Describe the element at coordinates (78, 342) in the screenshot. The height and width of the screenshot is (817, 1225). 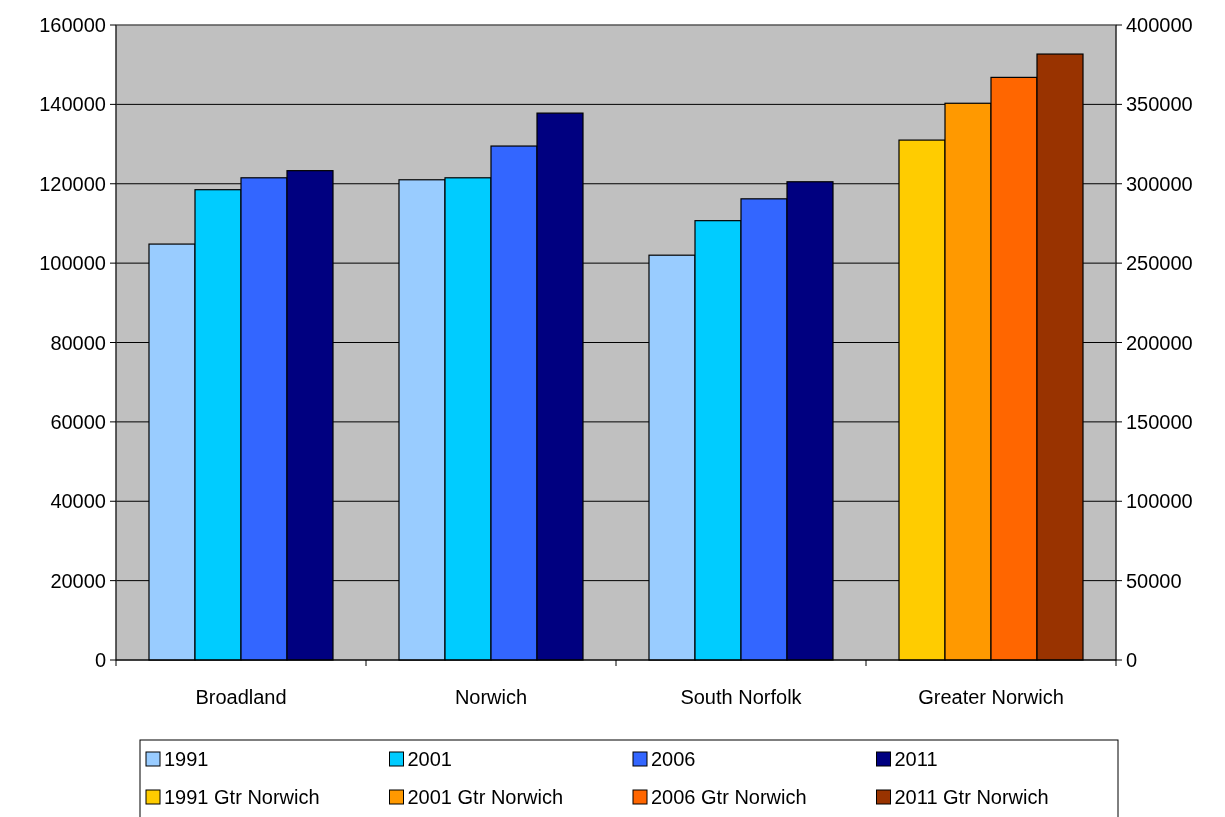
I see `y-tick-label: 80000` at that location.